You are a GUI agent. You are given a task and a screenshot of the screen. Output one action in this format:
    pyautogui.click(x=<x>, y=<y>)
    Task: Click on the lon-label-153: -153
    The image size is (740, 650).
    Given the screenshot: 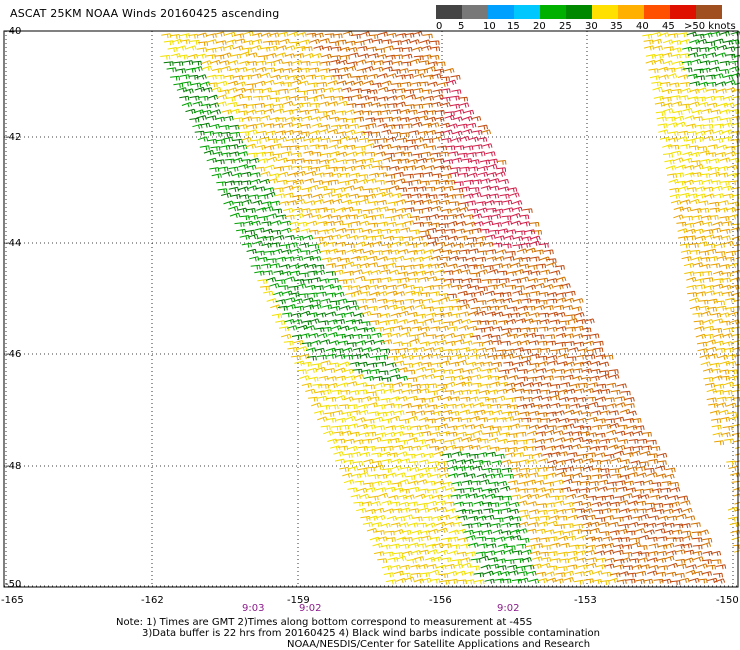 What is the action you would take?
    pyautogui.click(x=585, y=600)
    